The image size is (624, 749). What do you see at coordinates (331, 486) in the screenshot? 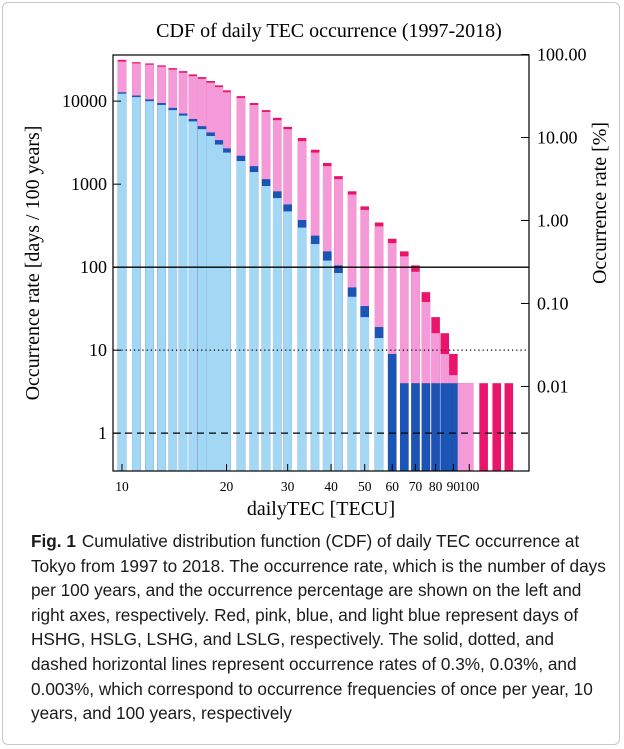
I see `x-tick-label: 40` at bounding box center [331, 486].